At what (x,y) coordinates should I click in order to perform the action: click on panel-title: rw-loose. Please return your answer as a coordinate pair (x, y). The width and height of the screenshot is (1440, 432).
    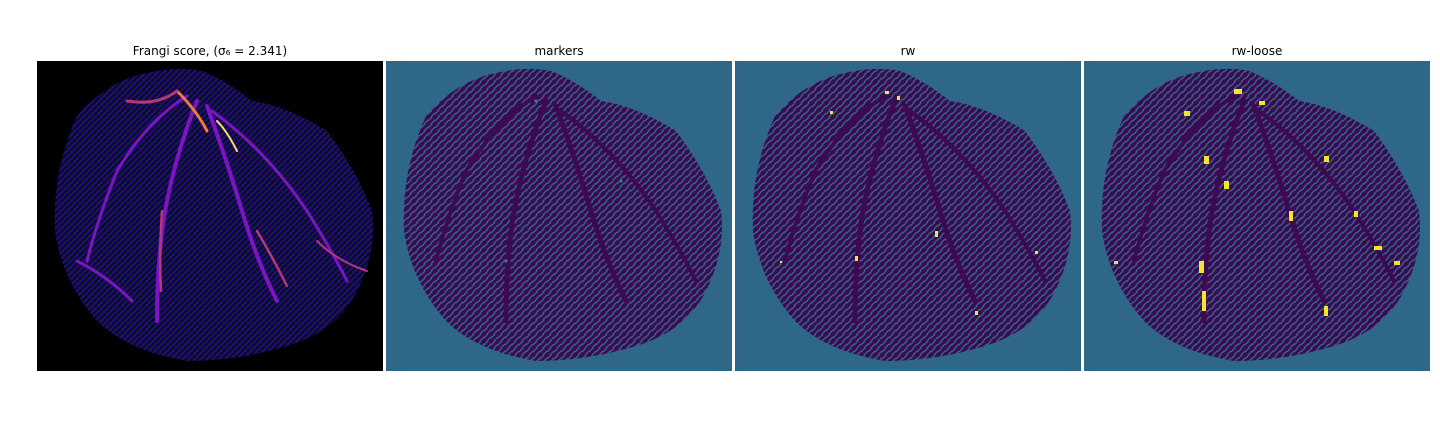
    Looking at the image, I should click on (1257, 51).